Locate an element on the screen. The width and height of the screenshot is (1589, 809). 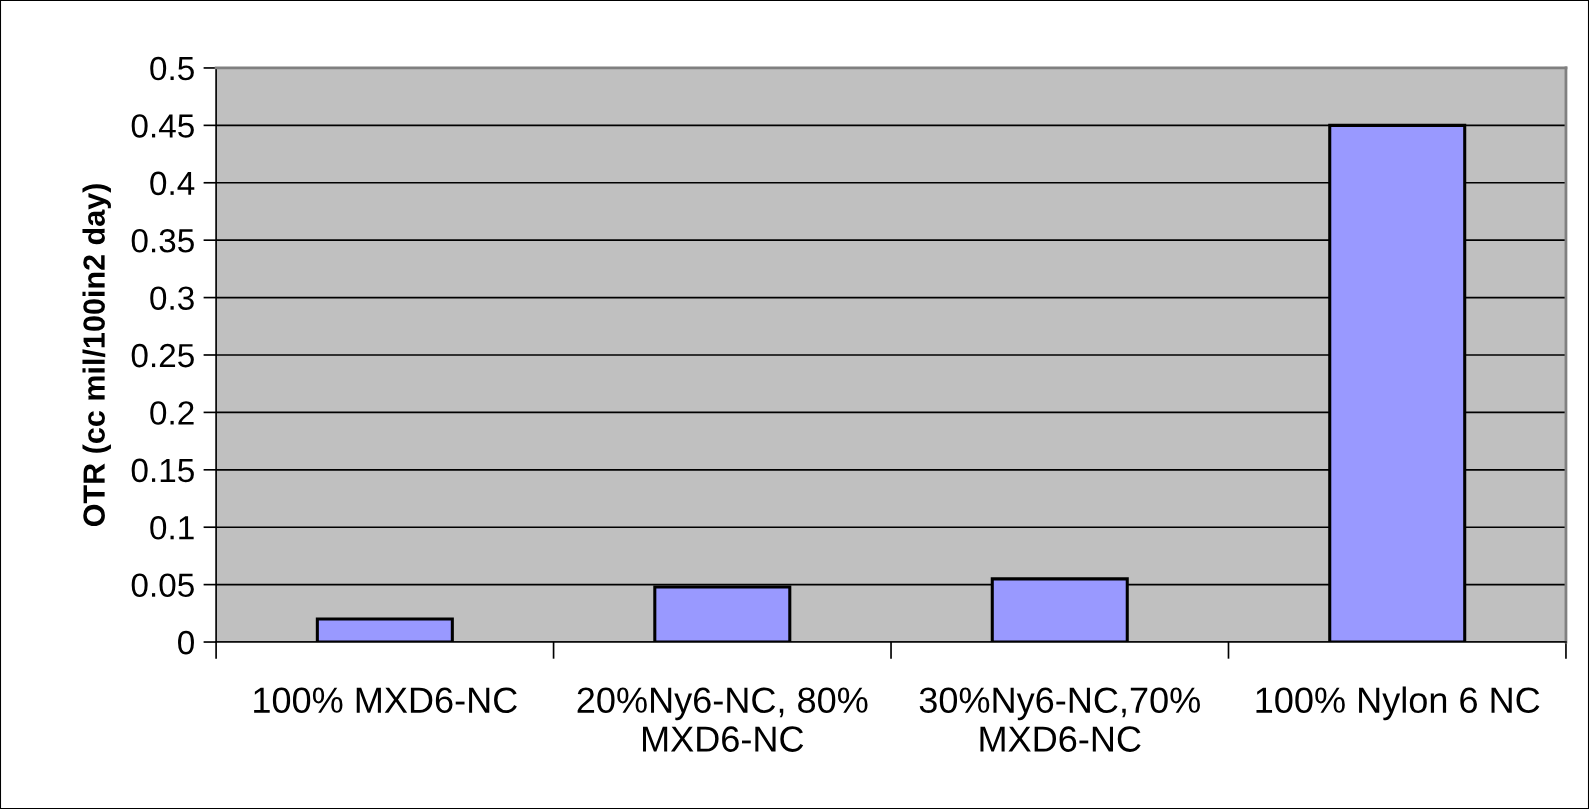
y-tick-label: 0.25 is located at coordinates (162, 355).